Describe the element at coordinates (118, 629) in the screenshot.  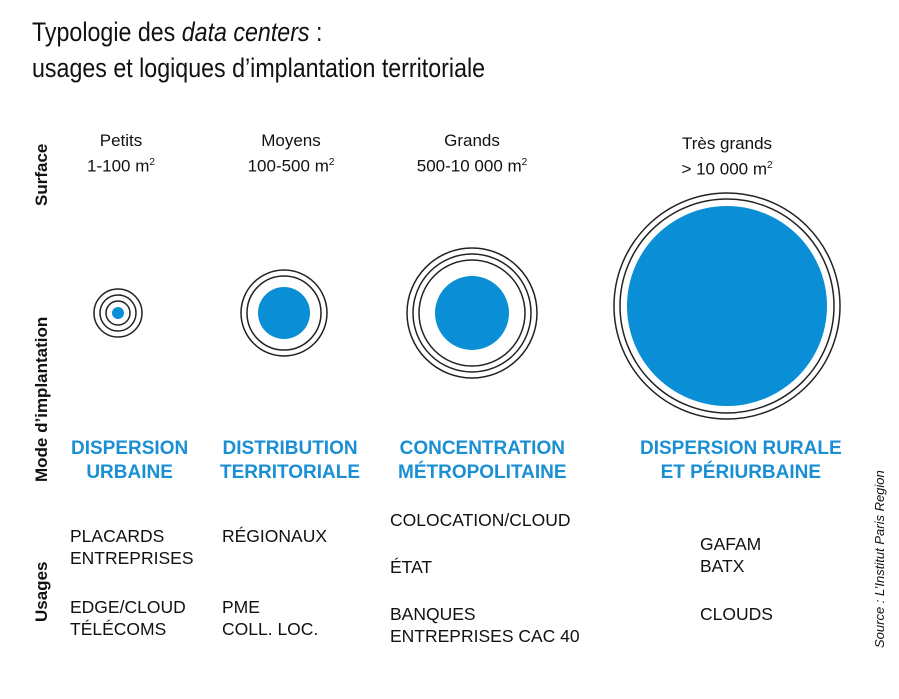
I see `usage-line: TÉLÉCOMS` at that location.